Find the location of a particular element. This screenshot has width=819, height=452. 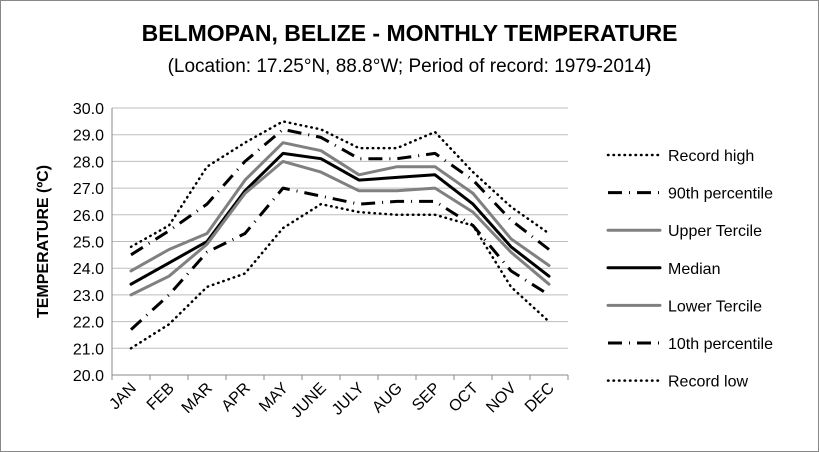

legend-label: 10th percentile is located at coordinates (720, 344).